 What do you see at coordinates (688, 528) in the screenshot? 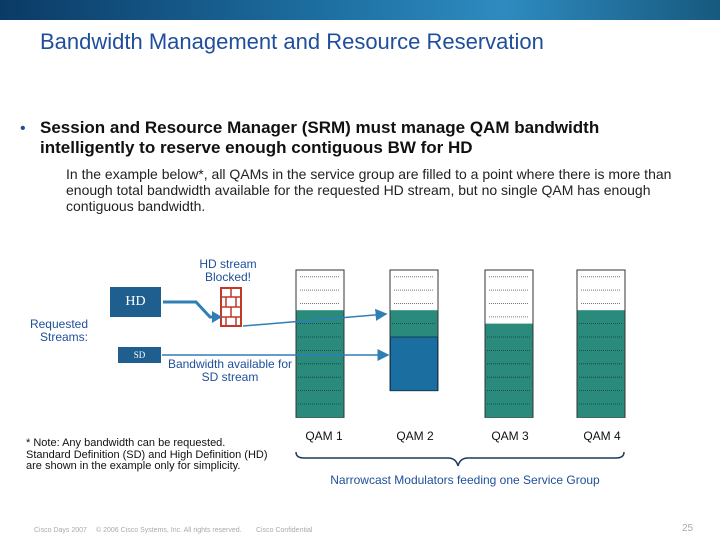
I see `page-number: 25` at bounding box center [688, 528].